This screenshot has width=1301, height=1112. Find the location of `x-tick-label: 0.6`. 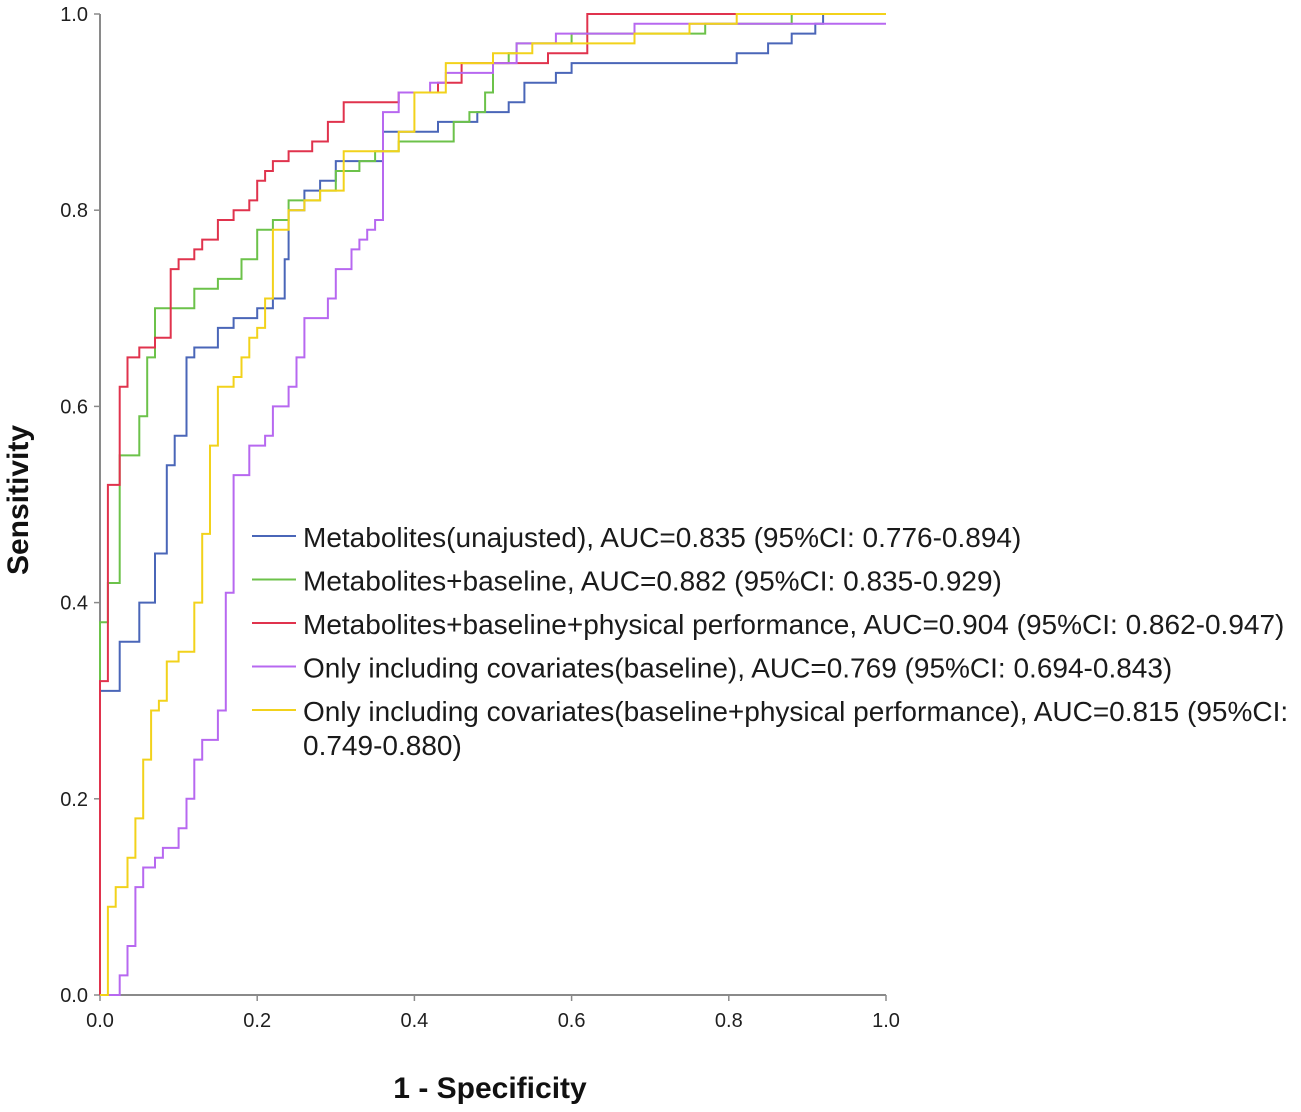

x-tick-label: 0.6 is located at coordinates (572, 1021).